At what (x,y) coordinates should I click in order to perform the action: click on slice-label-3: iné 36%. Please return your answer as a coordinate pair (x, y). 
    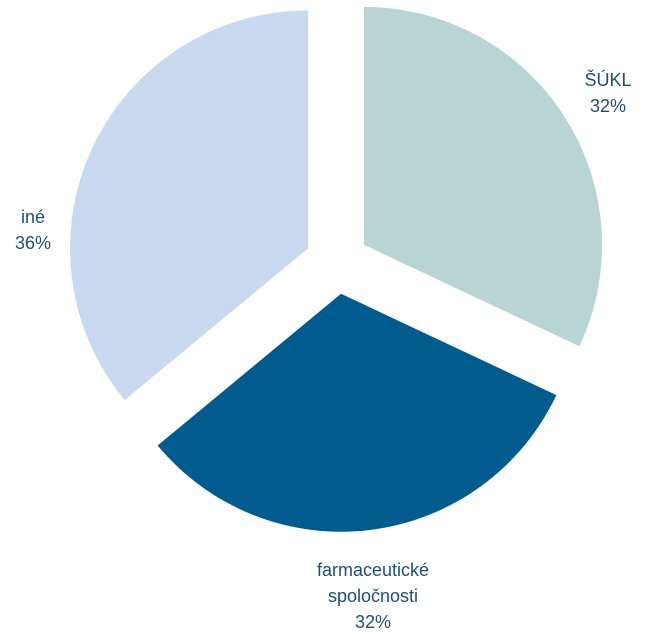
    Looking at the image, I should click on (33, 230).